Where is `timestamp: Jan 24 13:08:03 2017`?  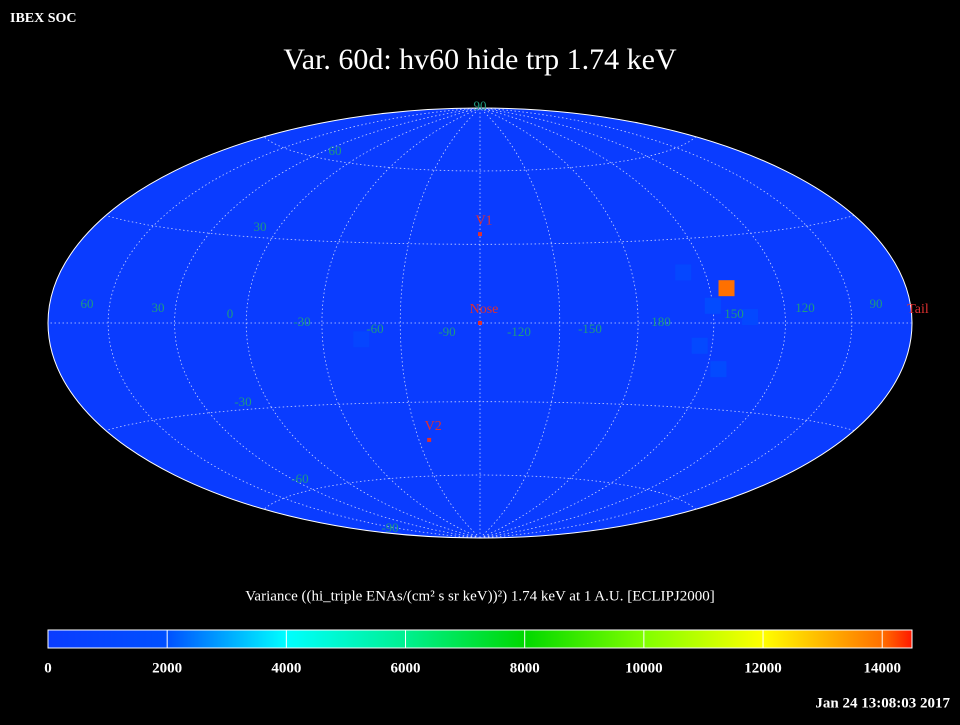 timestamp: Jan 24 13:08:03 2017 is located at coordinates (882, 703).